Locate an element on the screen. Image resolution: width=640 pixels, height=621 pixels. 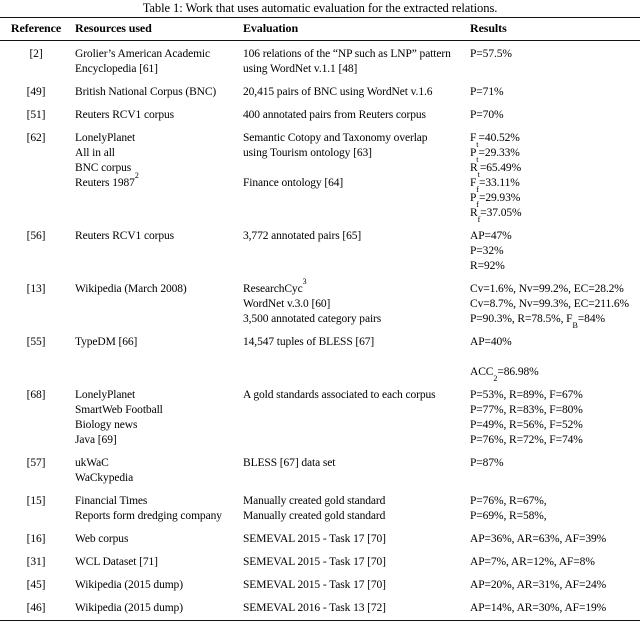
resources-cell: Web corpus is located at coordinates (156, 539).